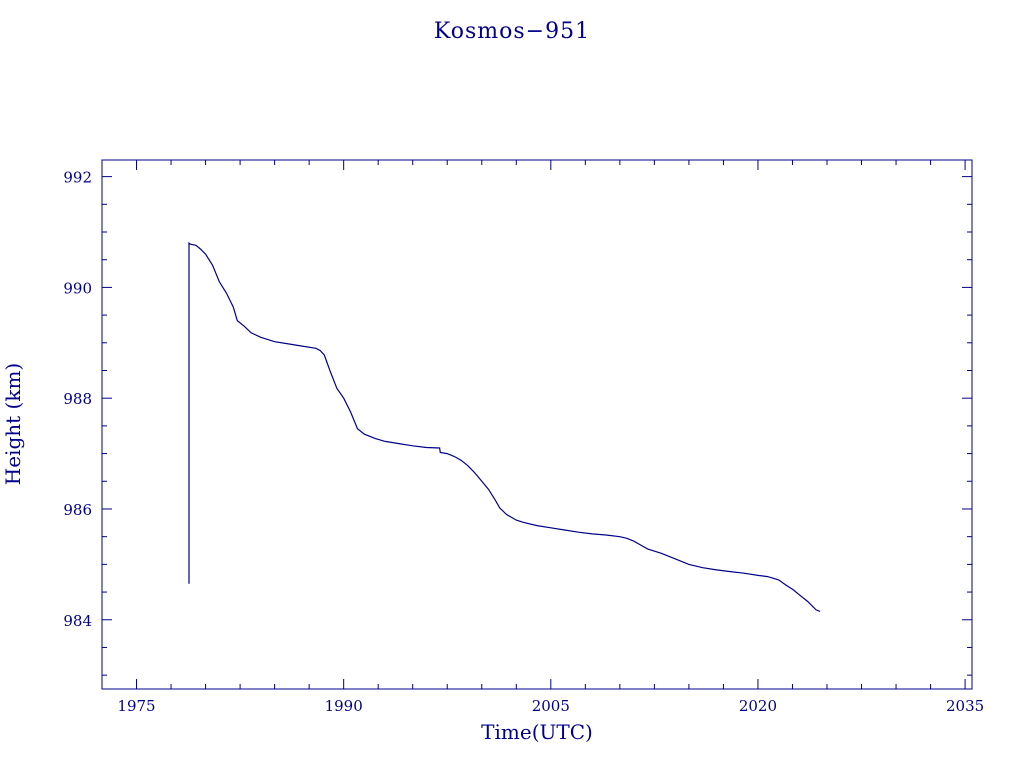 The height and width of the screenshot is (768, 1024). Describe the element at coordinates (77, 621) in the screenshot. I see `y-tick-label: 984` at that location.